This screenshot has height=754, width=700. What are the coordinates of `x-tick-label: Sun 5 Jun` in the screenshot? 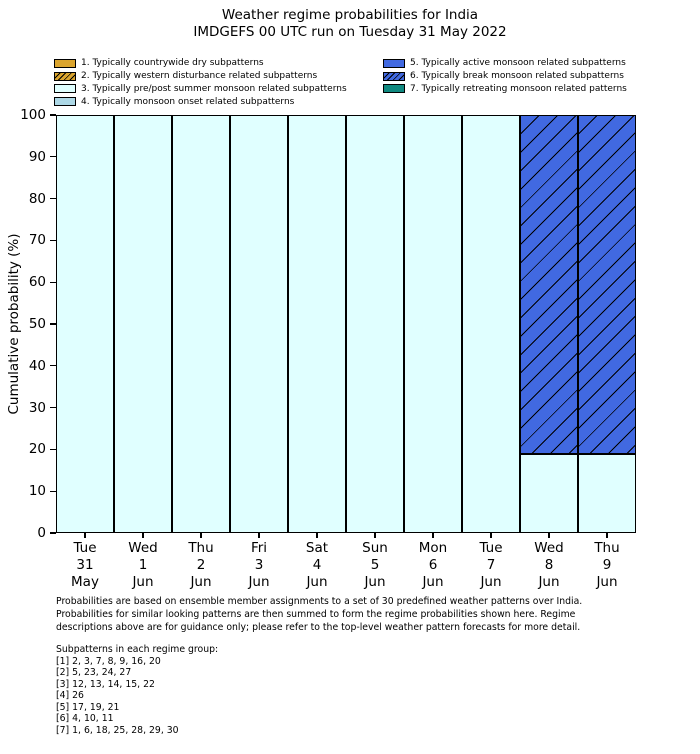 It's located at (375, 565).